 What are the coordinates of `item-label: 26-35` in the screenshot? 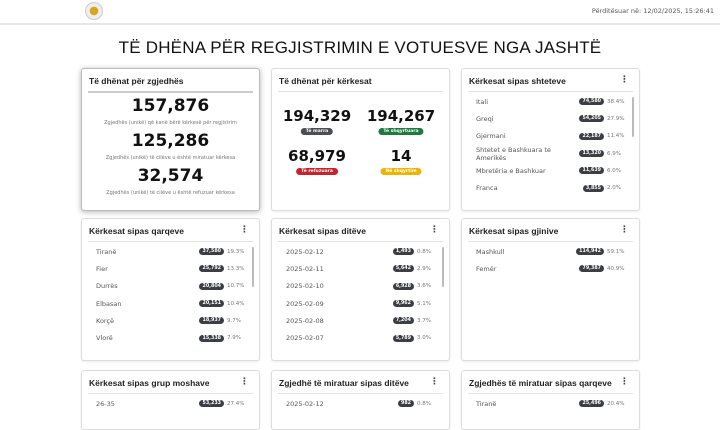 It's located at (105, 403).